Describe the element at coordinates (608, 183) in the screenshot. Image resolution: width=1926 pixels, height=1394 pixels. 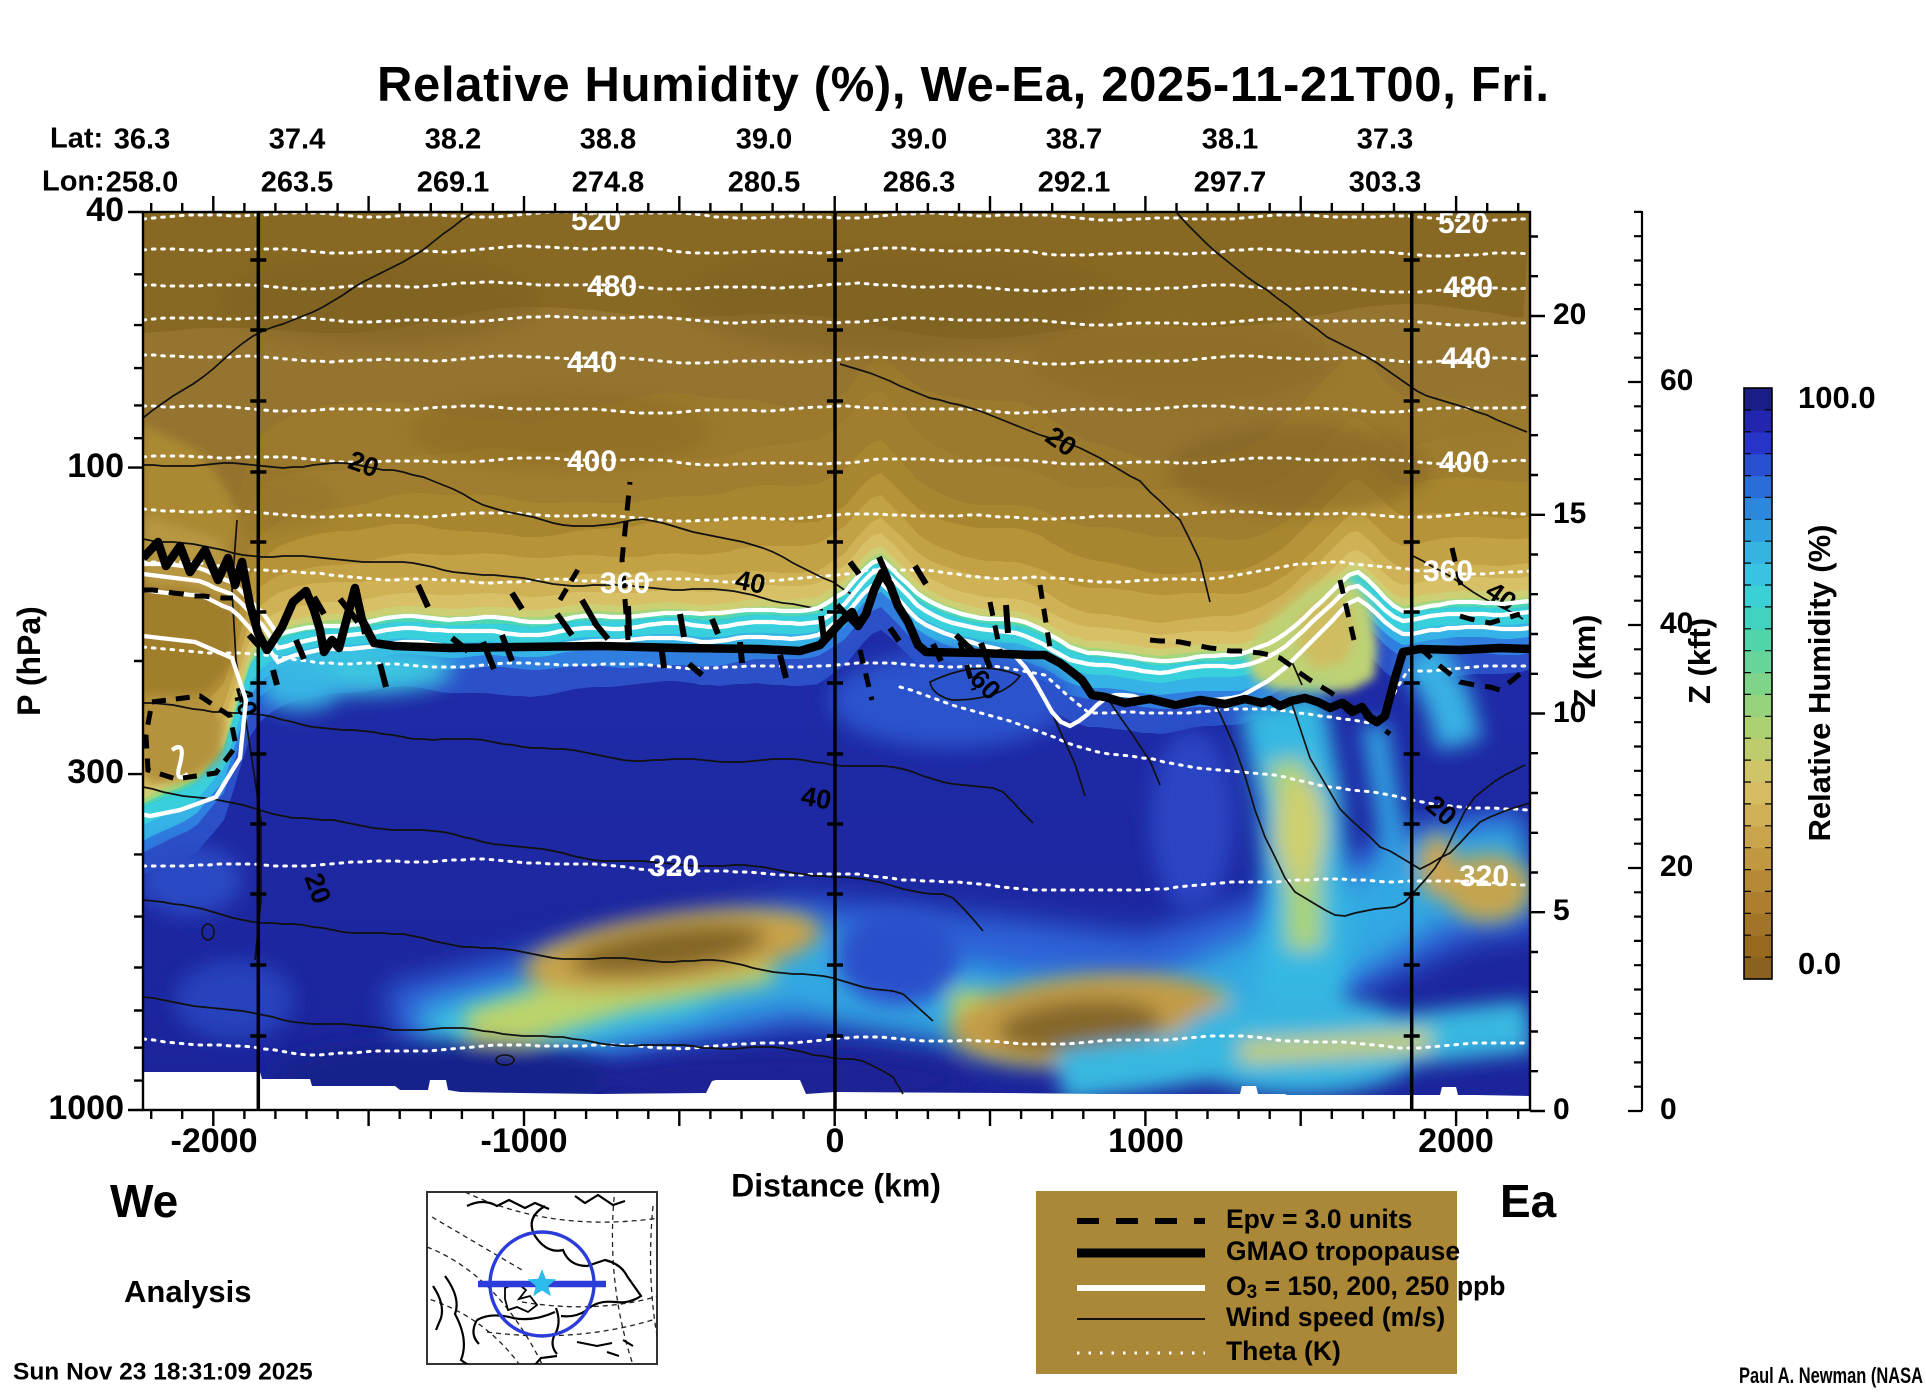
I see `svg-text: 274.8` at that location.